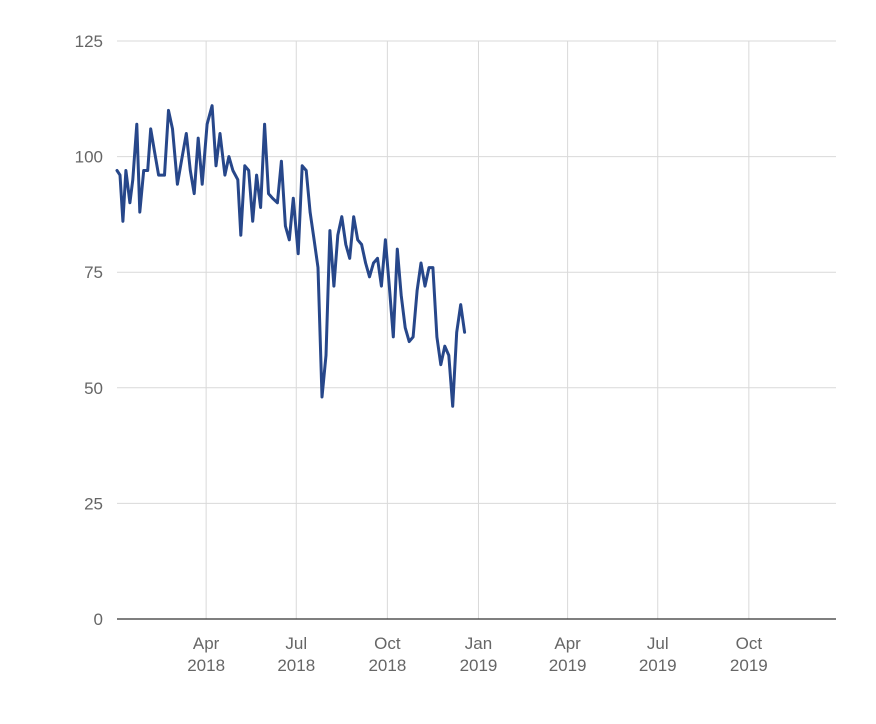  What do you see at coordinates (93, 272) in the screenshot?
I see `y-tick-label: 75` at bounding box center [93, 272].